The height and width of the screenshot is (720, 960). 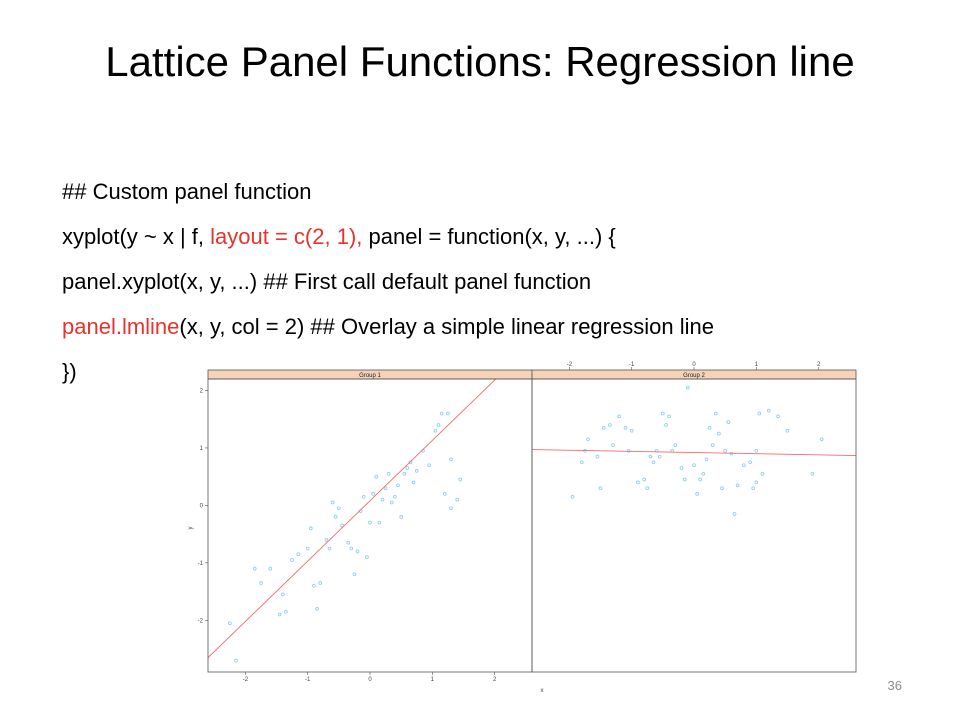 I want to click on panel-2-xtick-label-3: 0, so click(x=694, y=365).